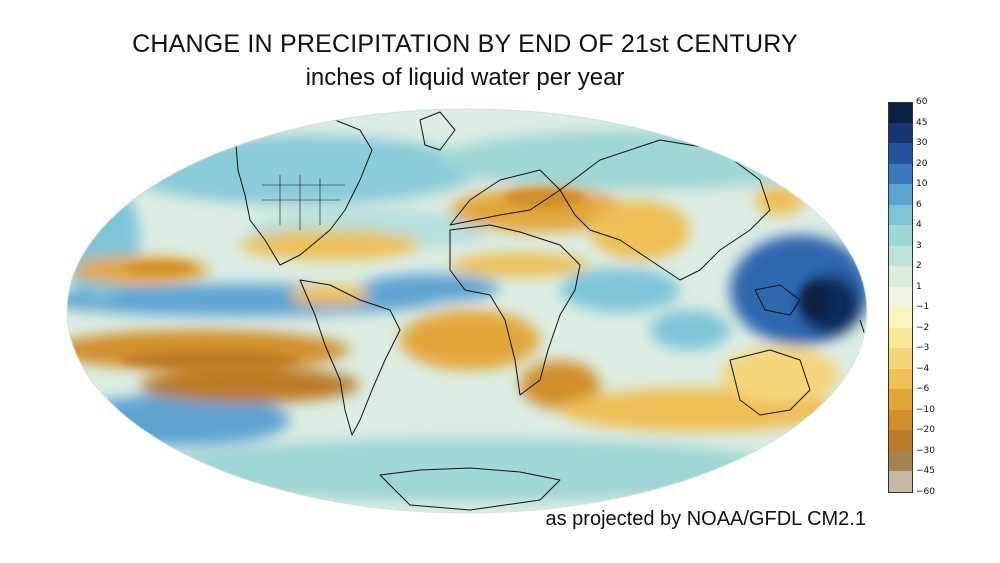  I want to click on maritime-continent-outline, so click(777, 300).